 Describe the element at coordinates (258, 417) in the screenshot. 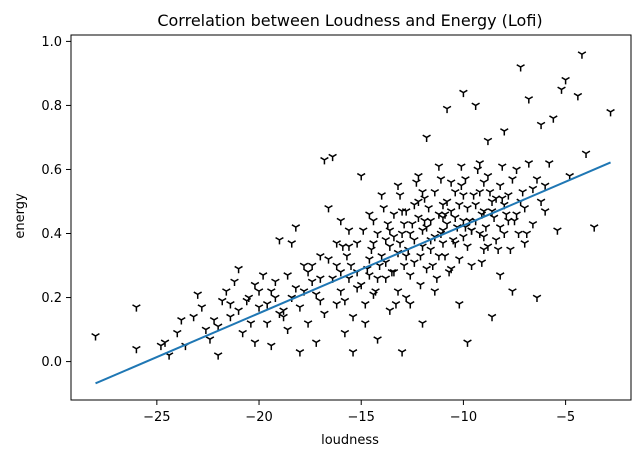

I see `x-tick-label: −20` at that location.